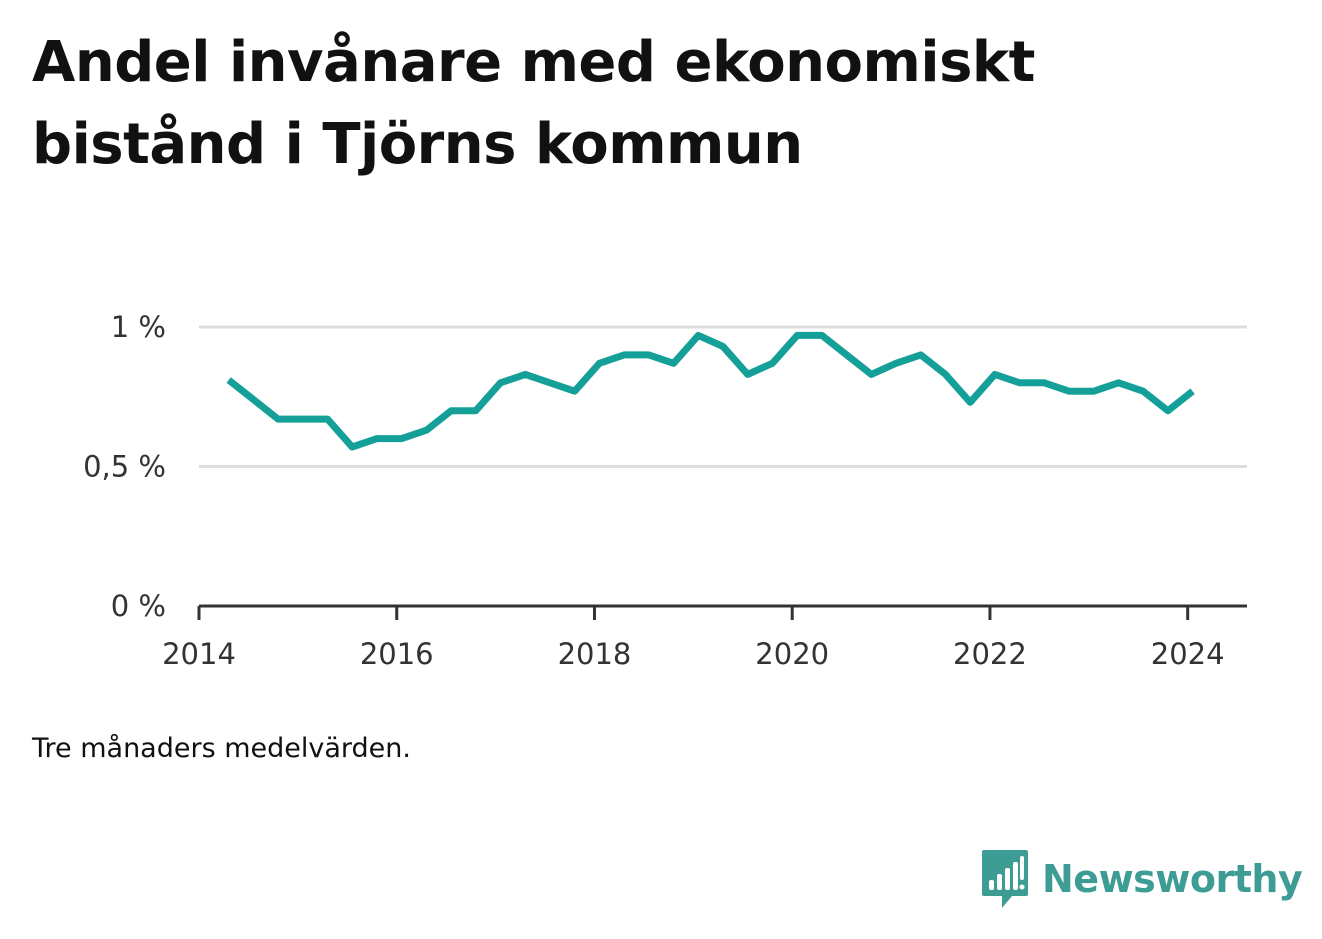  What do you see at coordinates (138, 606) in the screenshot?
I see `y-tick-label: 0 %` at bounding box center [138, 606].